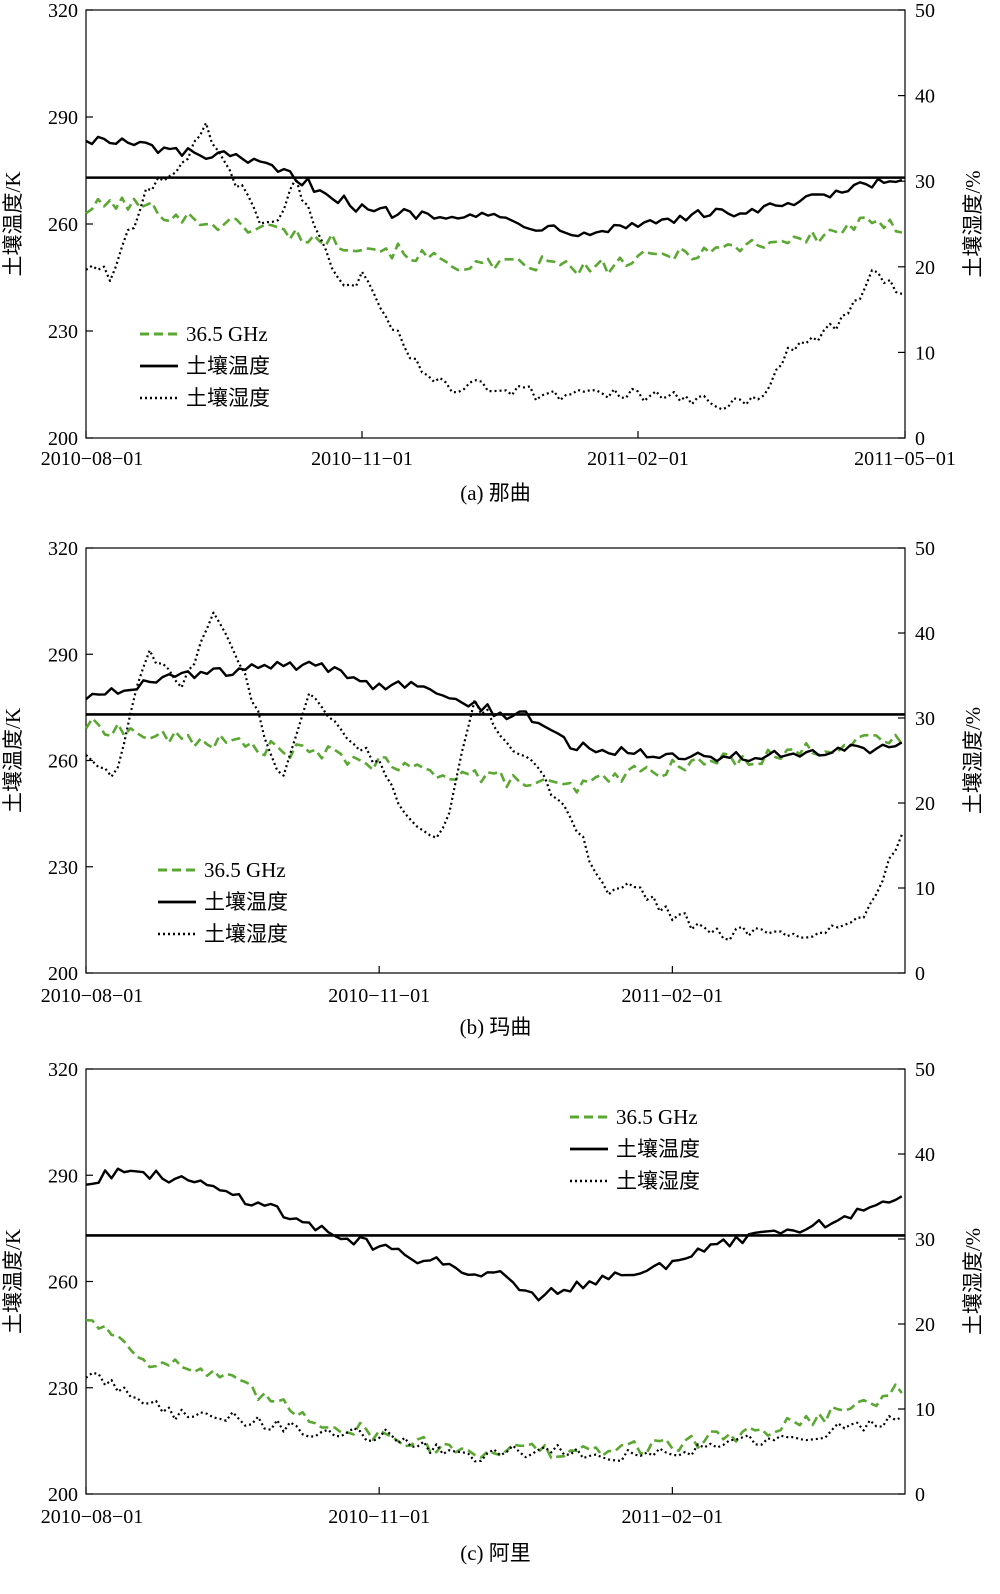 The image size is (1000, 1594). I want to click on x-tick-label: 2011−05−01, so click(905, 459).